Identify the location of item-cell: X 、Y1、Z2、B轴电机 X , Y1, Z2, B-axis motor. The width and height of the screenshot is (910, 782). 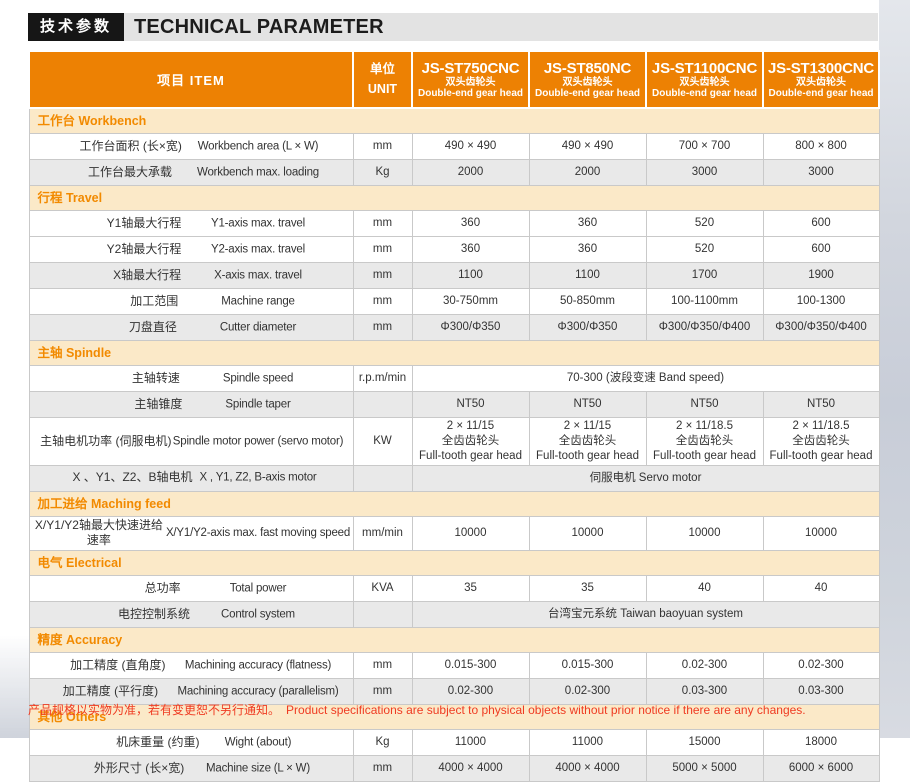
(191, 478).